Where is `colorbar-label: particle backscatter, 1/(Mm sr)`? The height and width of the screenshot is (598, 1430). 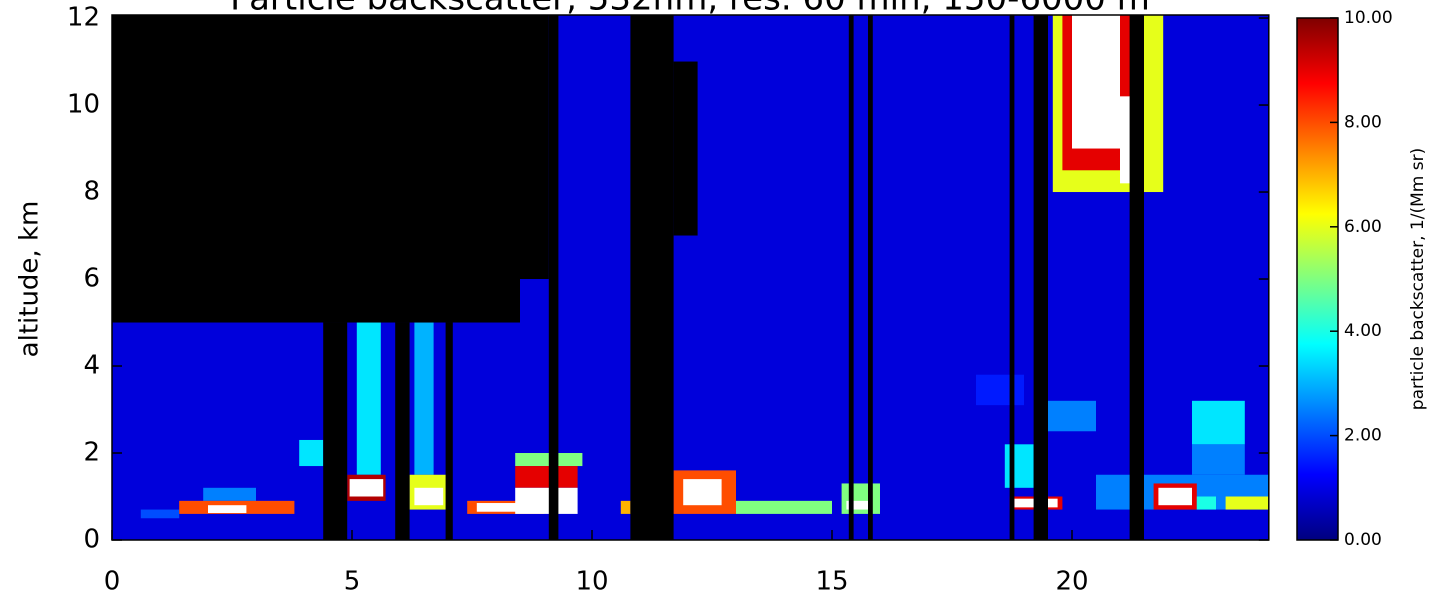
colorbar-label: particle backscatter, 1/(Mm sr) is located at coordinates (1418, 279).